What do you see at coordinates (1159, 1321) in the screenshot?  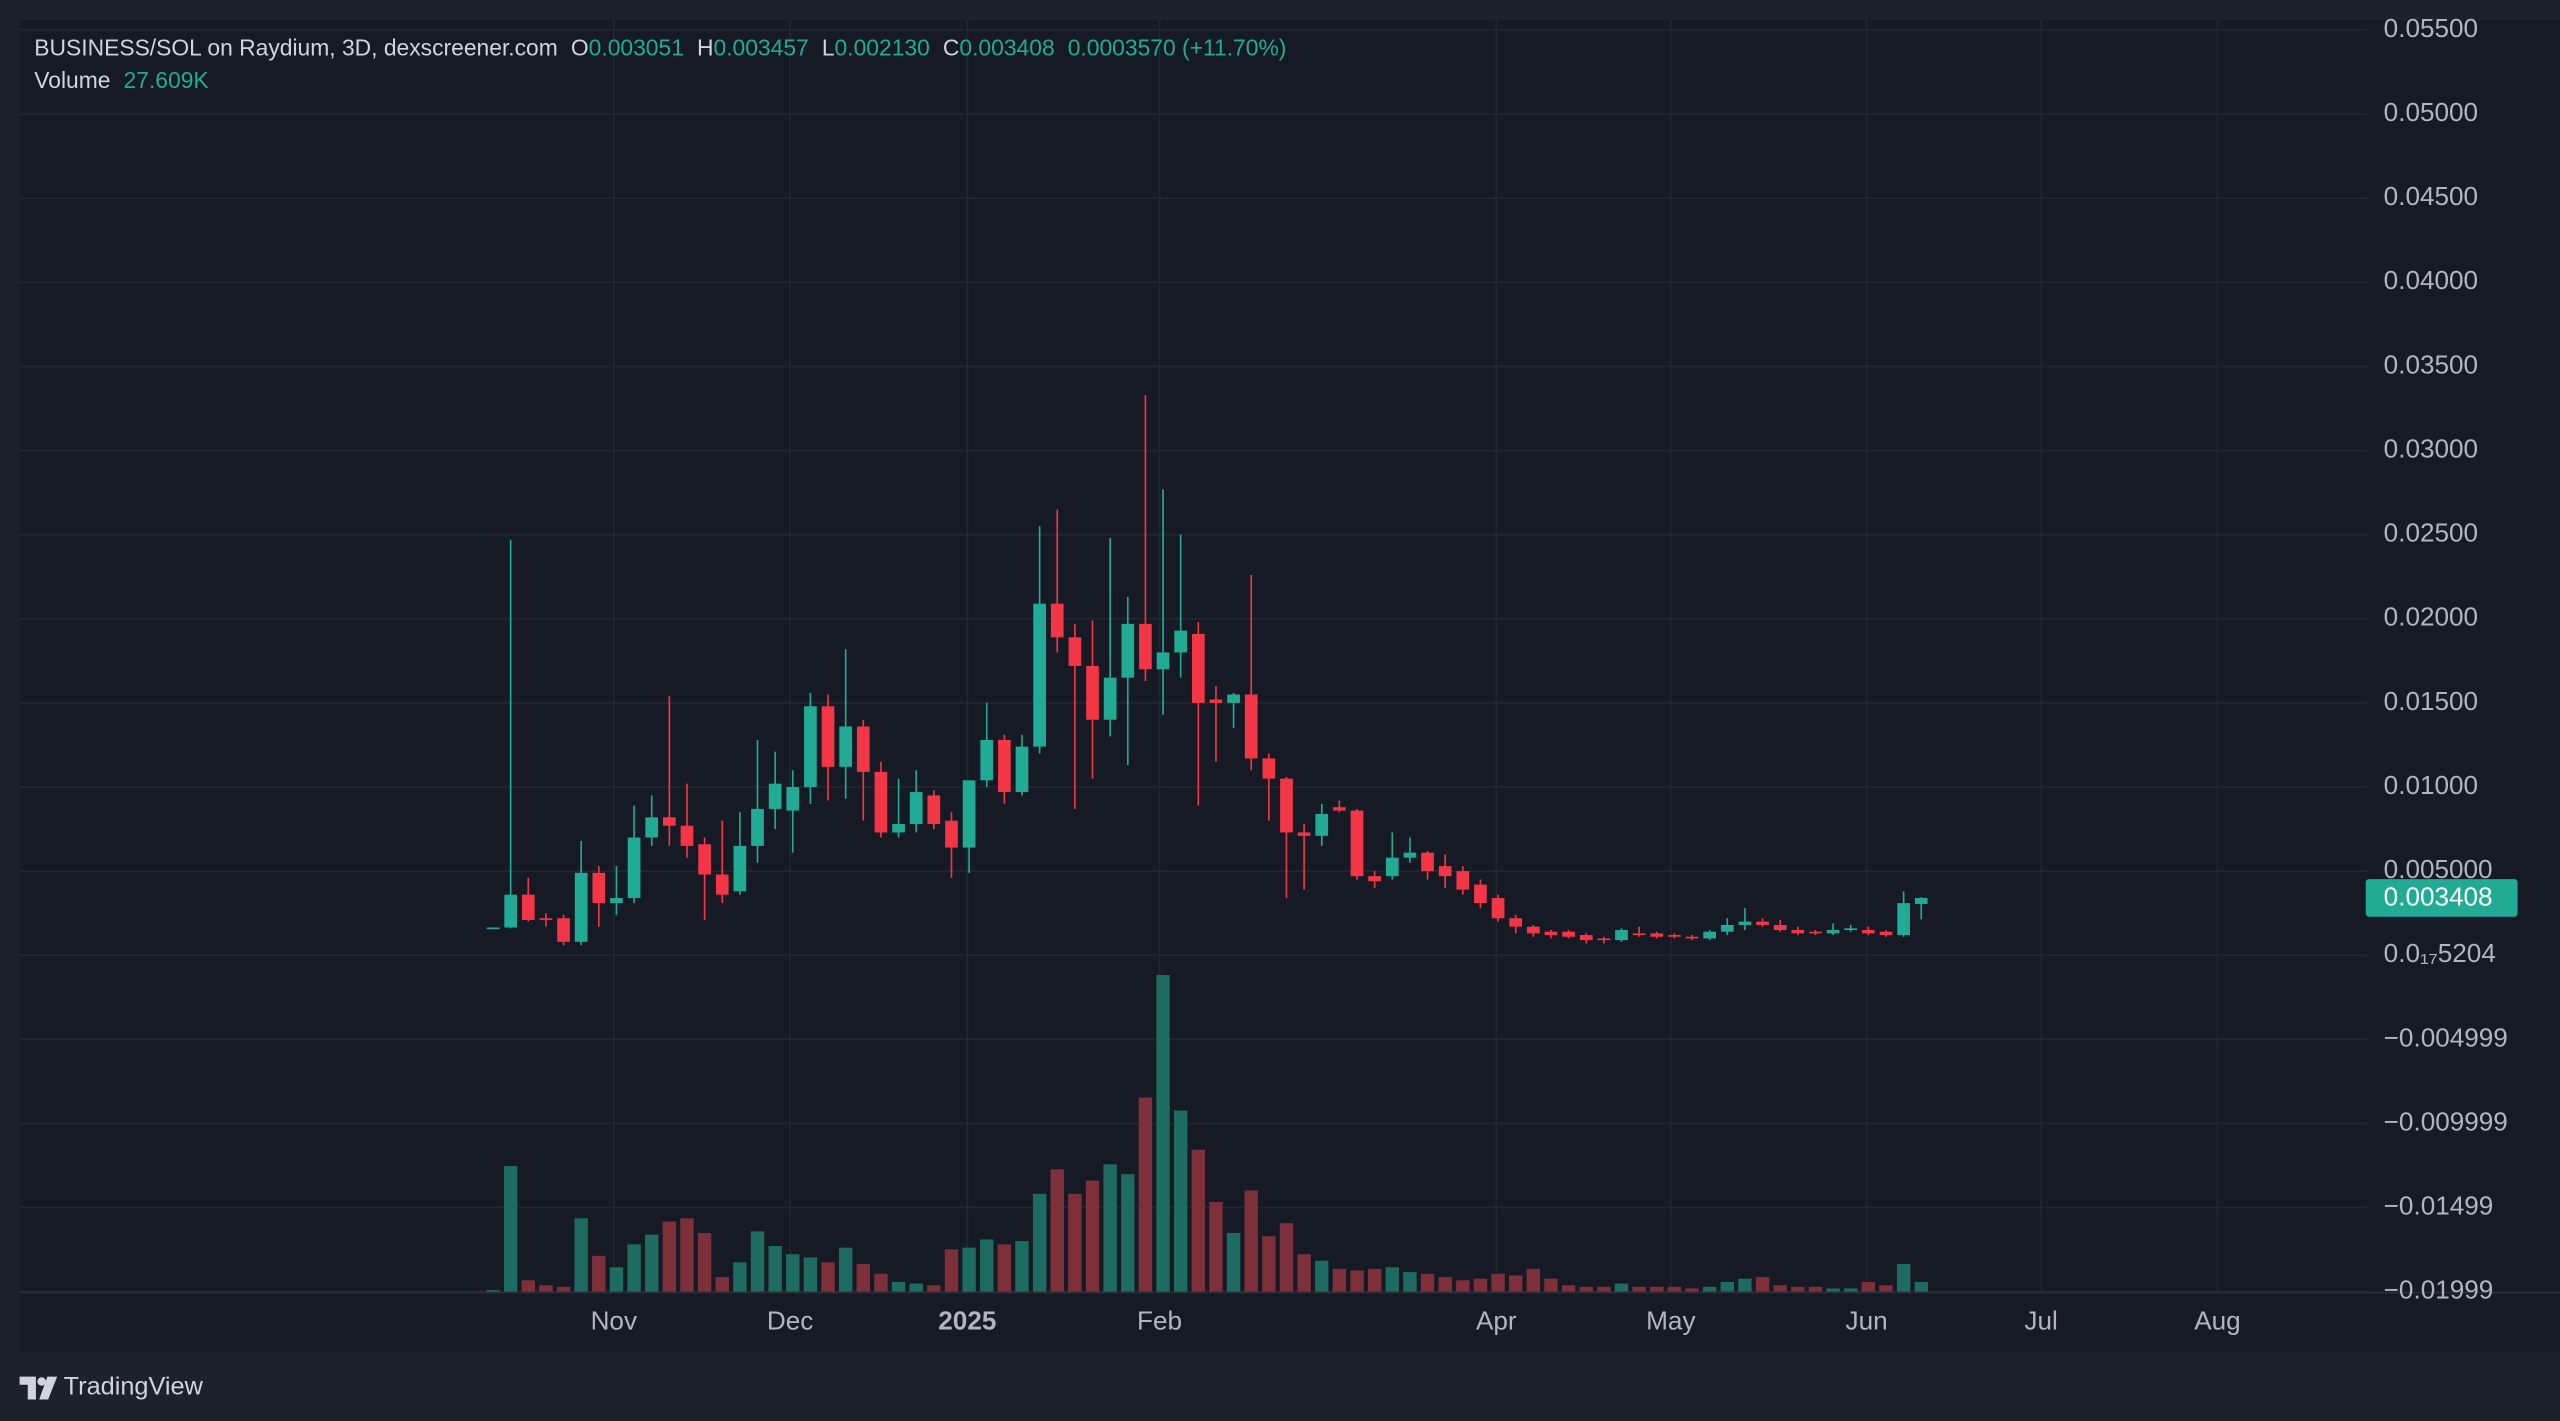 I see `x-tick-label: Feb` at bounding box center [1159, 1321].